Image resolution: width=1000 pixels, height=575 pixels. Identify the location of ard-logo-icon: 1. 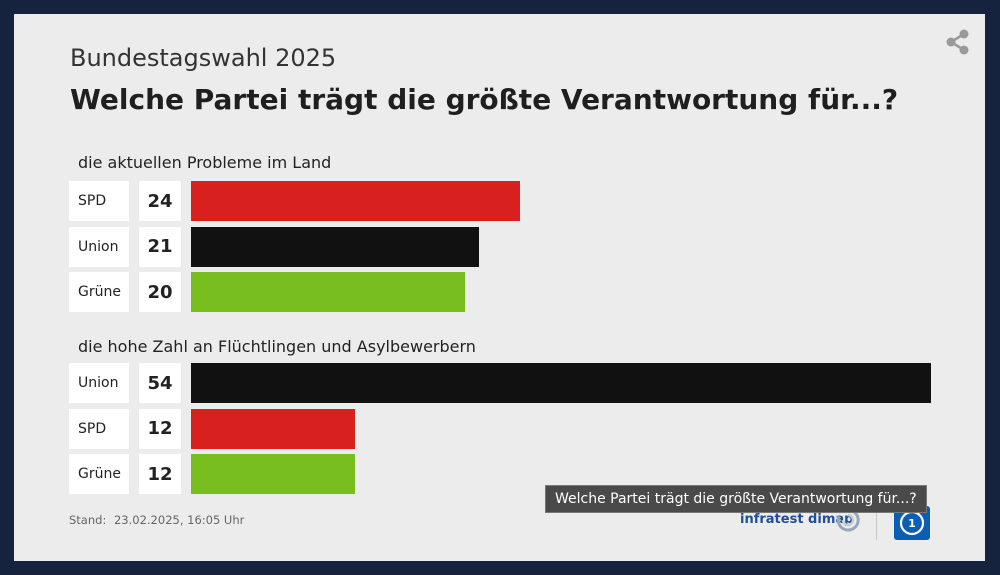
(912, 523).